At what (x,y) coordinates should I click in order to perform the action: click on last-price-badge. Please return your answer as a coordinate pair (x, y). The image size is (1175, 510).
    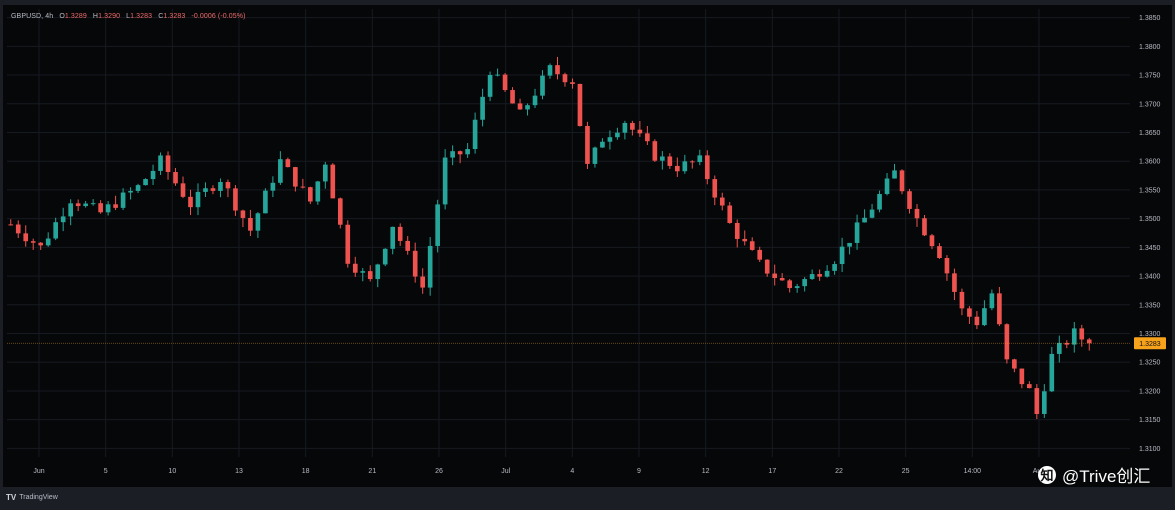
    Looking at the image, I should click on (1150, 343).